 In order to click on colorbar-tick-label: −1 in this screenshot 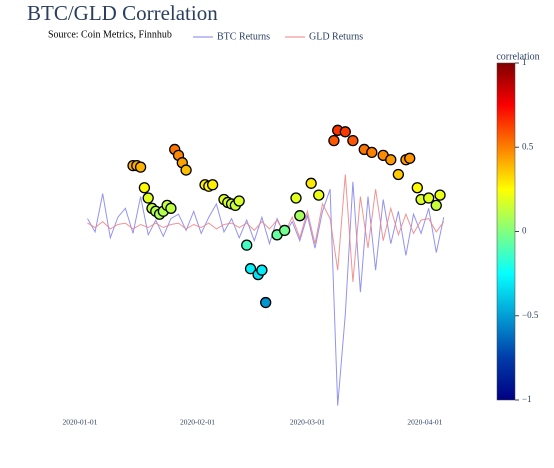, I will do `click(527, 399)`.